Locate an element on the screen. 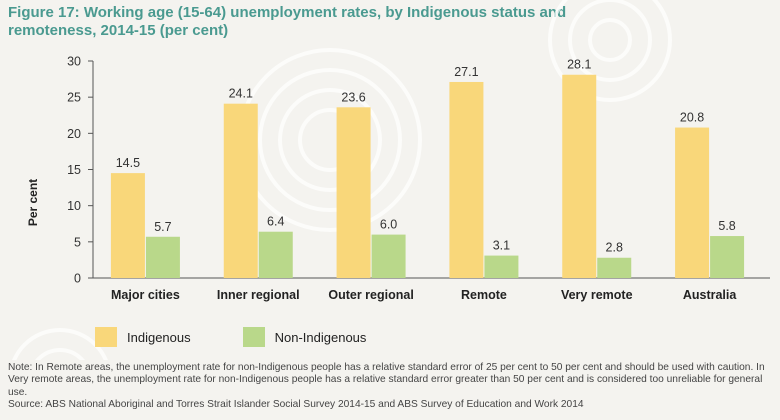 The width and height of the screenshot is (780, 420). y-tick-label: 30 is located at coordinates (74, 62).